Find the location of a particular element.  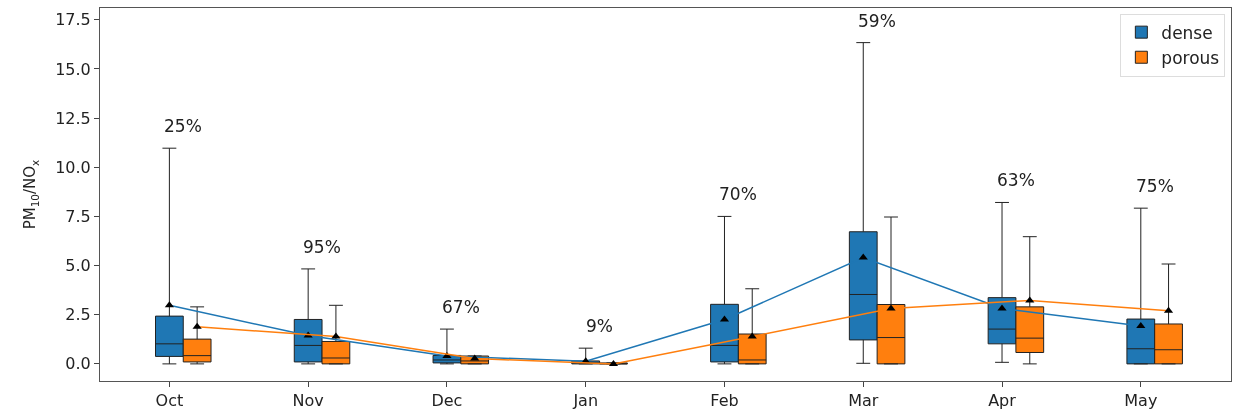

annotation: 70% is located at coordinates (738, 194).